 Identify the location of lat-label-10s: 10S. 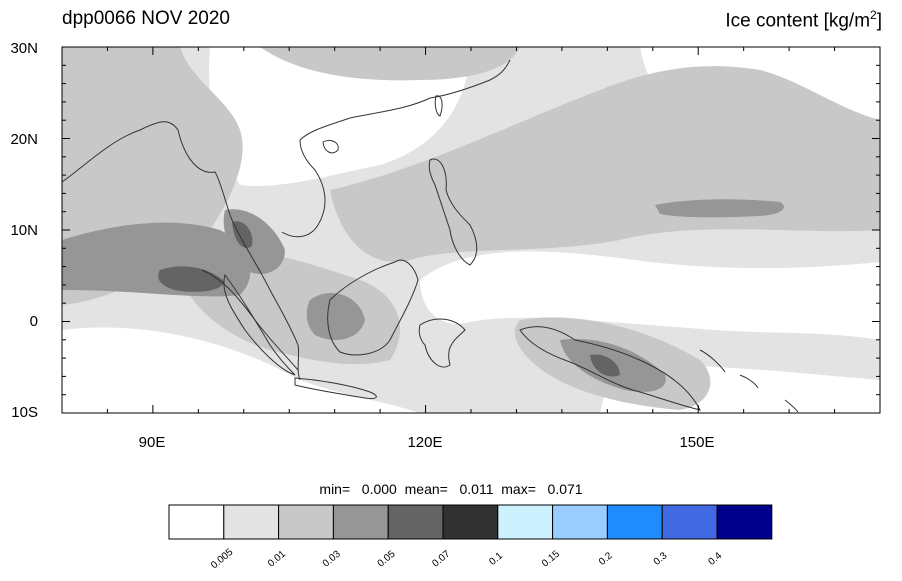
(24, 412).